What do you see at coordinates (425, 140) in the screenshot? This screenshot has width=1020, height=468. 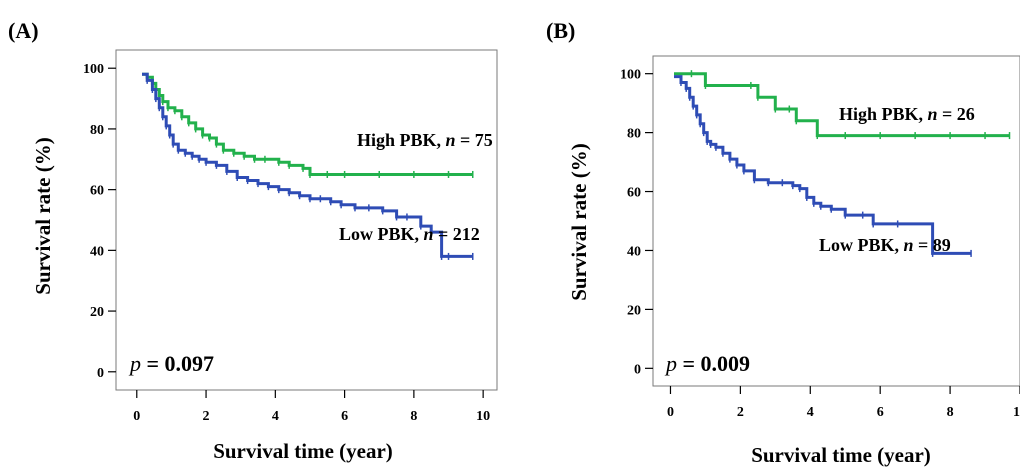 I see `series-label-high-pbk: High PBK, n = 75` at bounding box center [425, 140].